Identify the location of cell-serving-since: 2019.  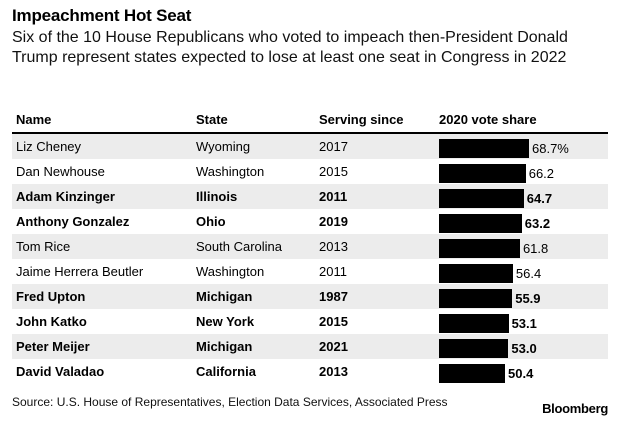
(333, 221).